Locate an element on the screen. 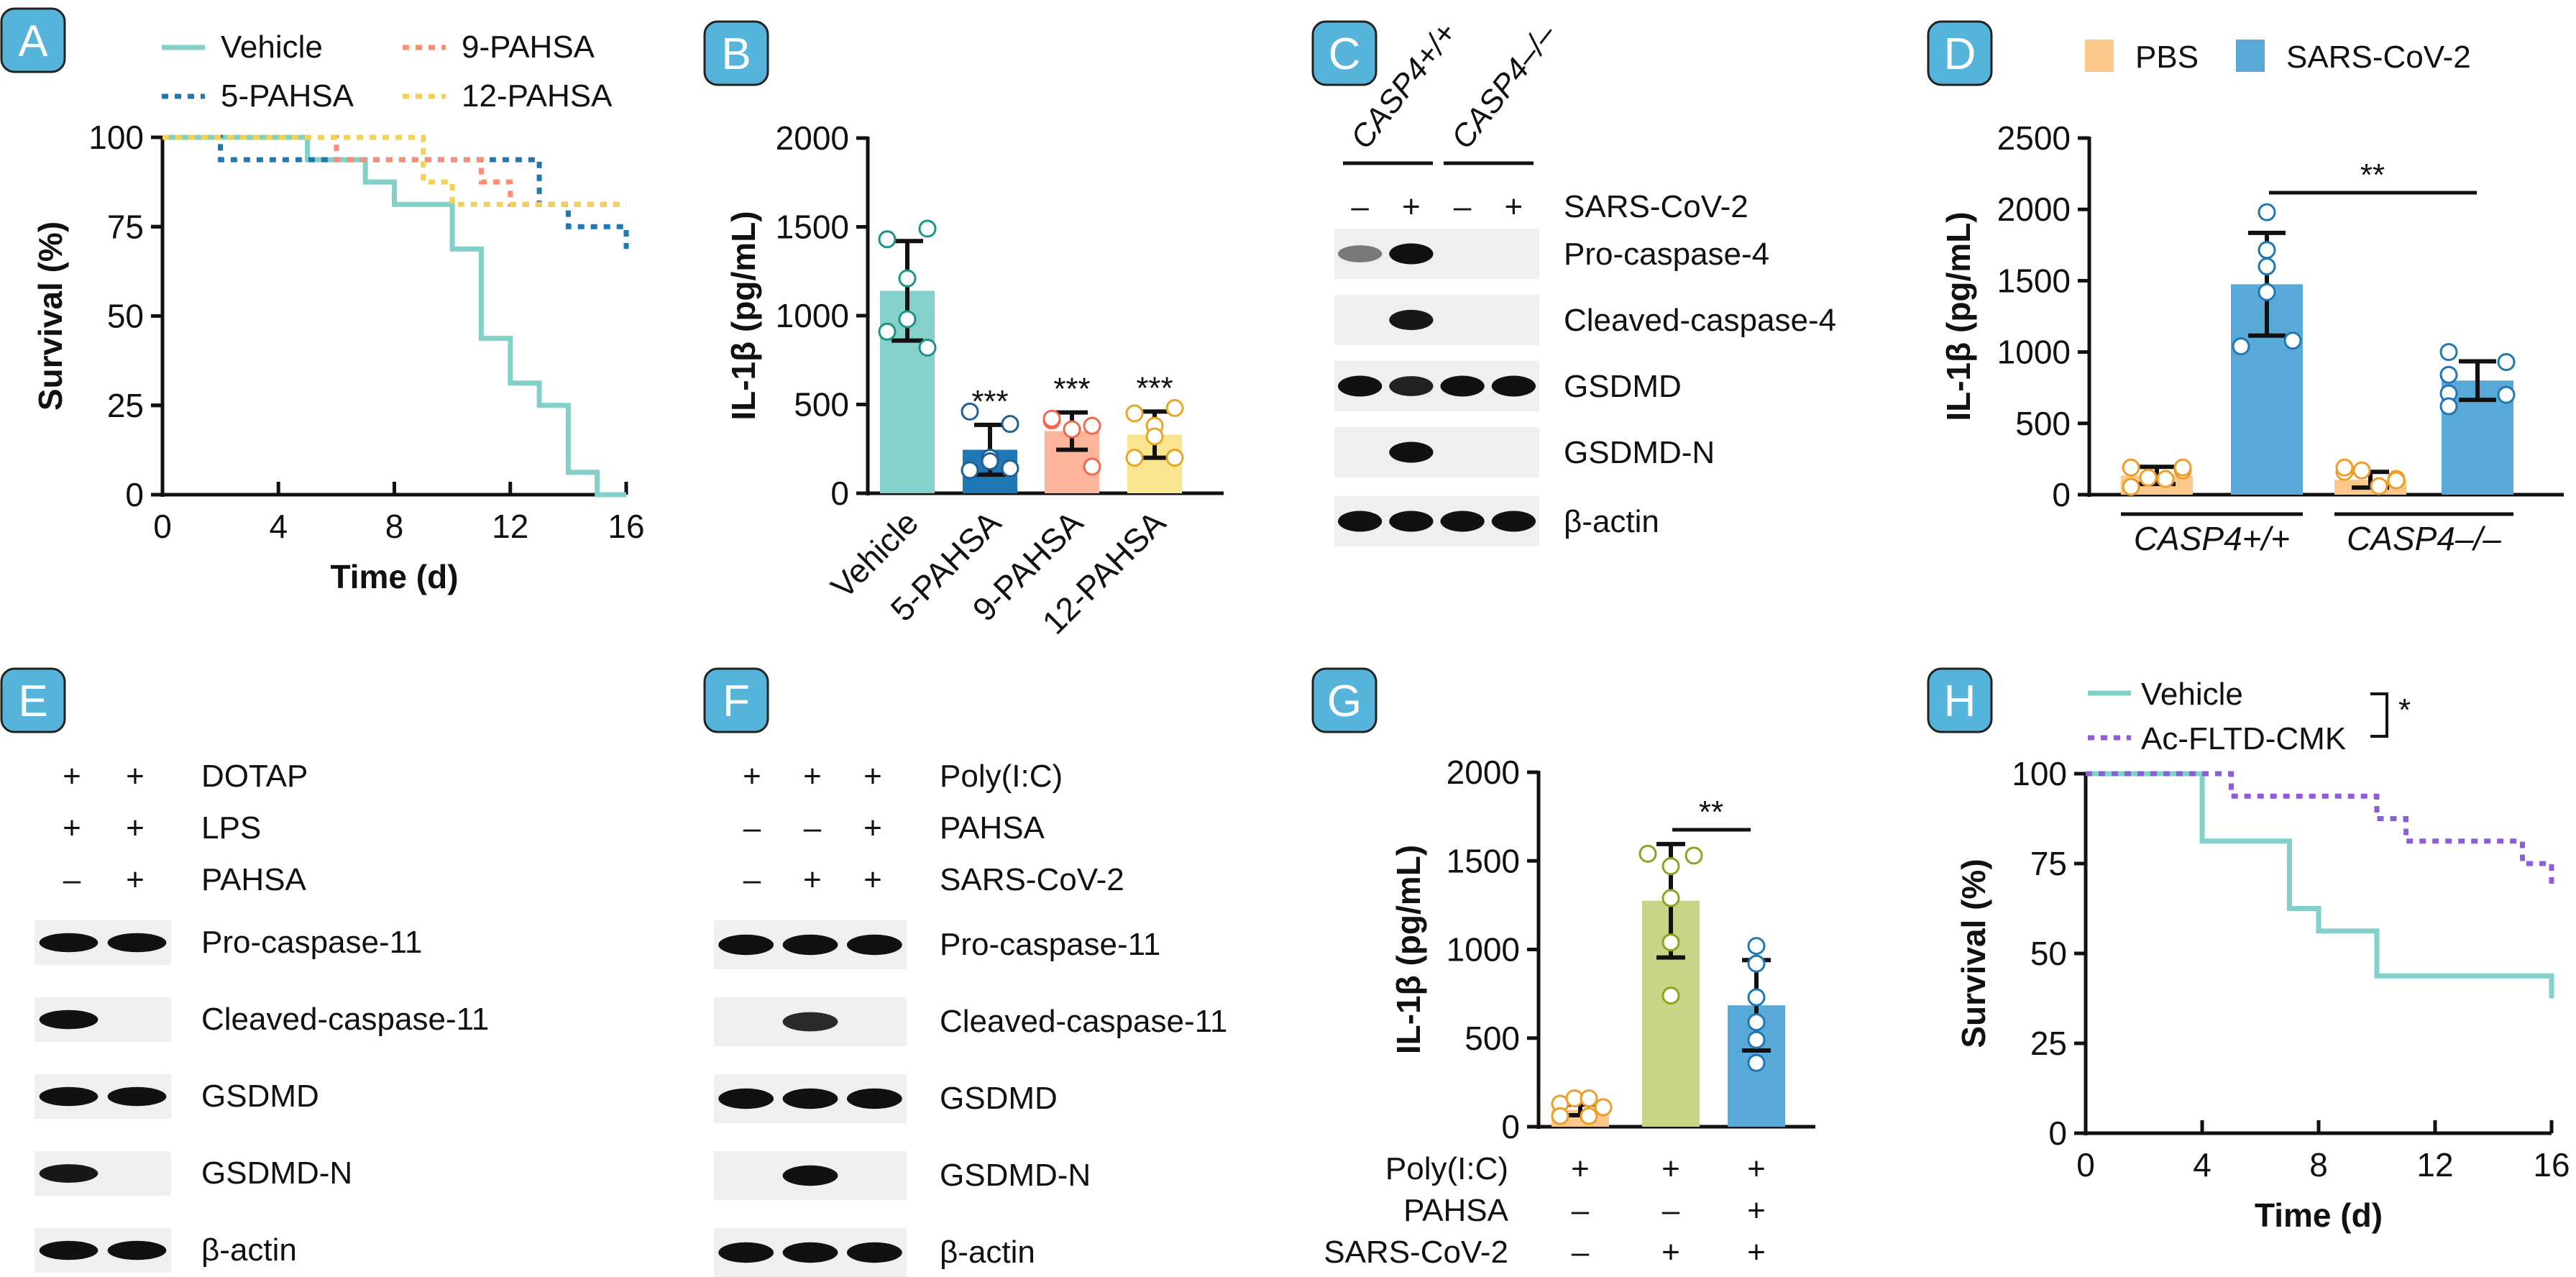  significance-bracket is located at coordinates (2379, 715).